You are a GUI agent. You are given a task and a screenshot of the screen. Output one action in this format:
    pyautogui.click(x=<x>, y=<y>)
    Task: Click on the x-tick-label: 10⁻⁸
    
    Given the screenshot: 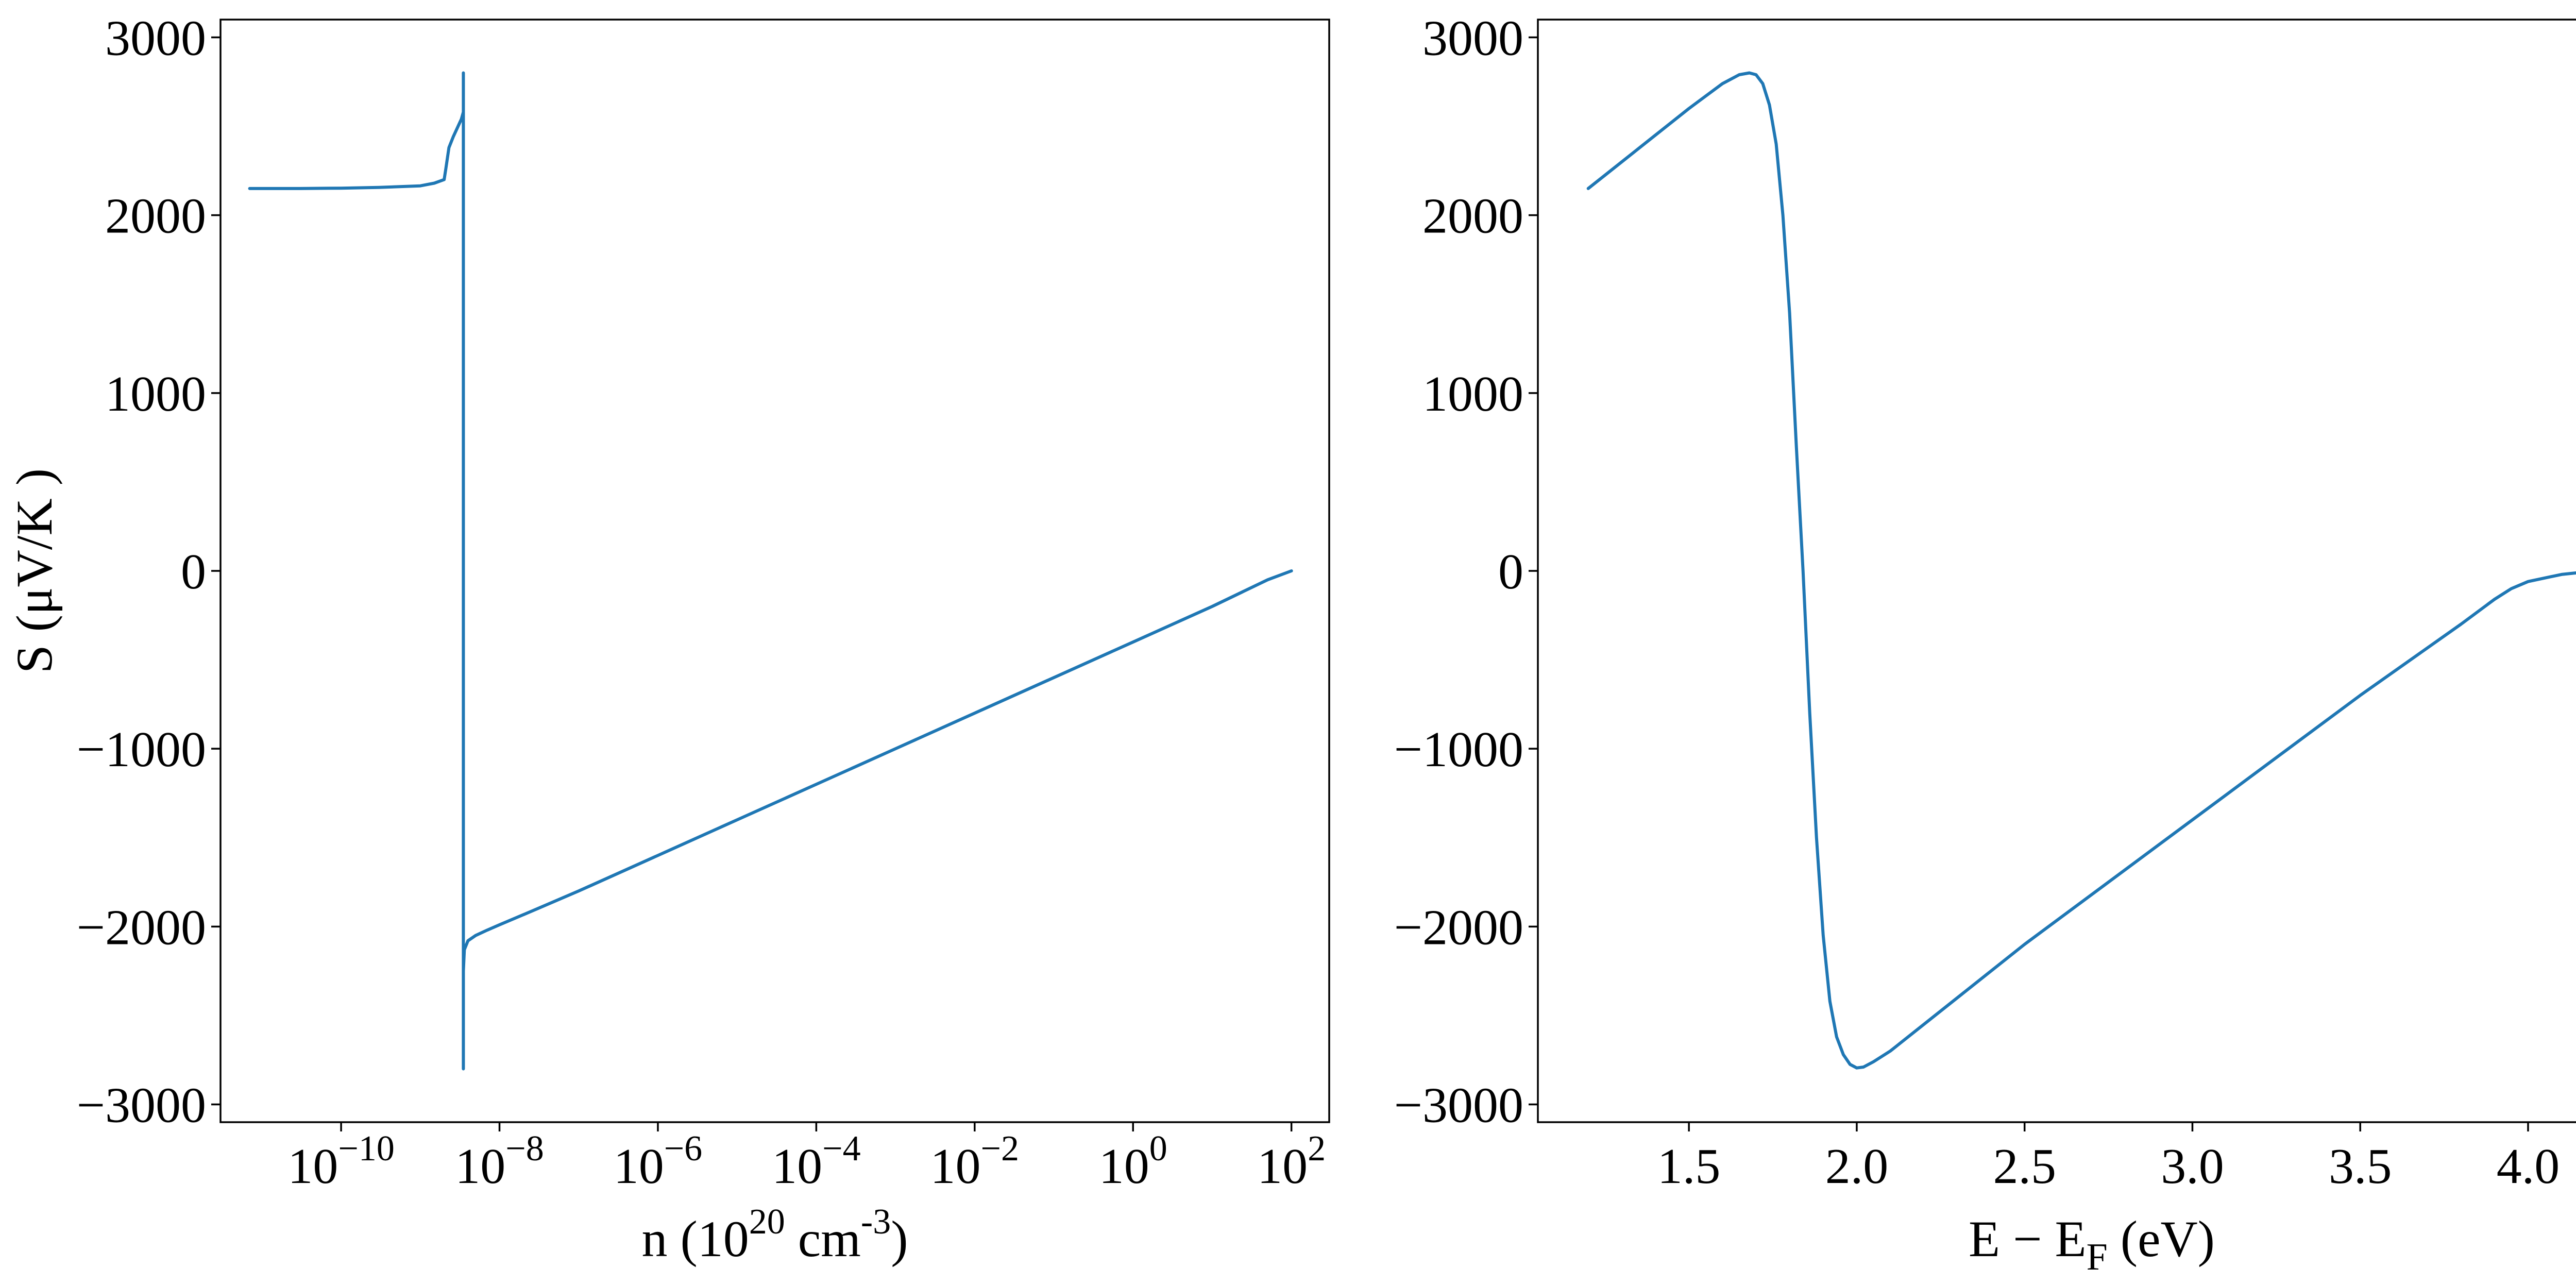 What is the action you would take?
    pyautogui.click(x=499, y=1161)
    